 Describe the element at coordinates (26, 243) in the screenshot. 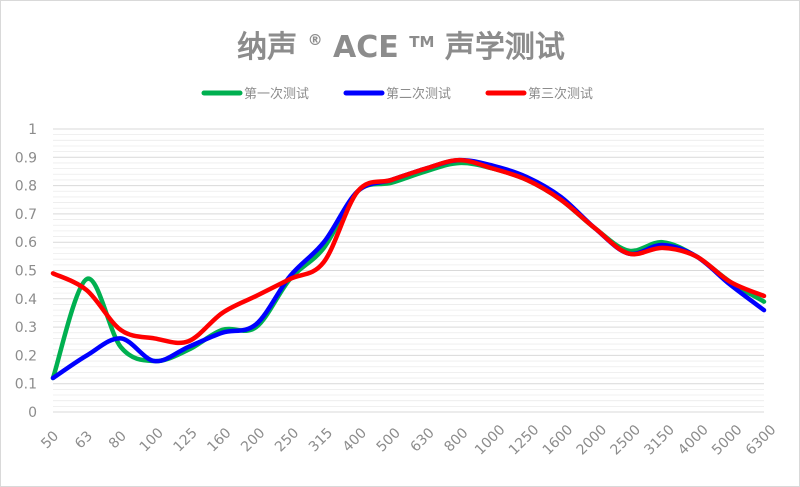

I see `y-tick-label: 0.6` at that location.